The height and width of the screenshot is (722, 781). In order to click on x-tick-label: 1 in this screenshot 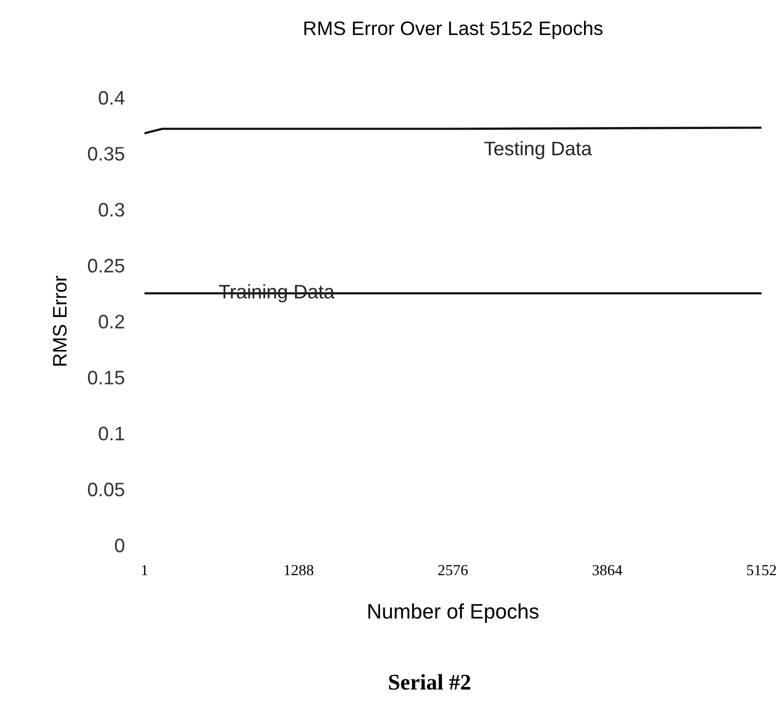, I will do `click(145, 570)`.